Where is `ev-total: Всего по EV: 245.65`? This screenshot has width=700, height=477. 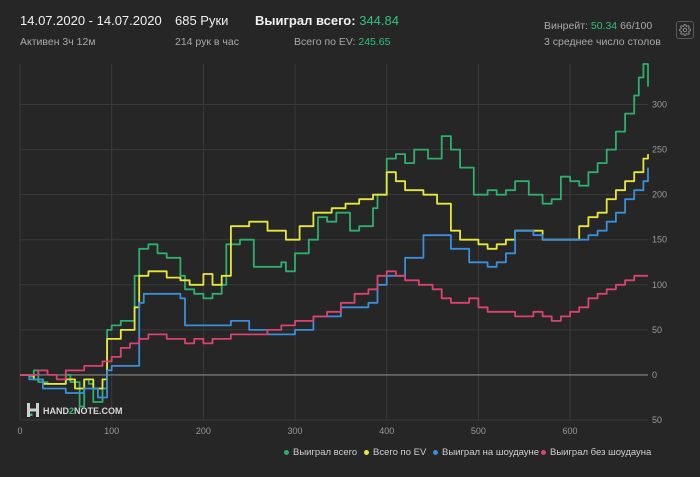 ev-total: Всего по EV: 245.65 is located at coordinates (342, 42).